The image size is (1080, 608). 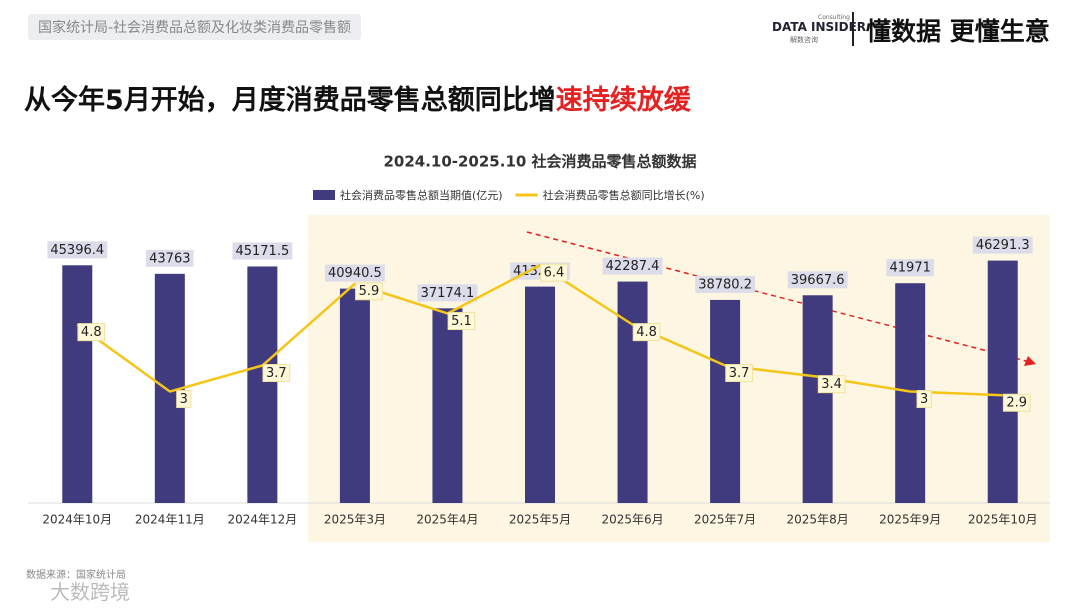 What do you see at coordinates (818, 520) in the screenshot?
I see `x-tick-label: 2025年8月` at bounding box center [818, 520].